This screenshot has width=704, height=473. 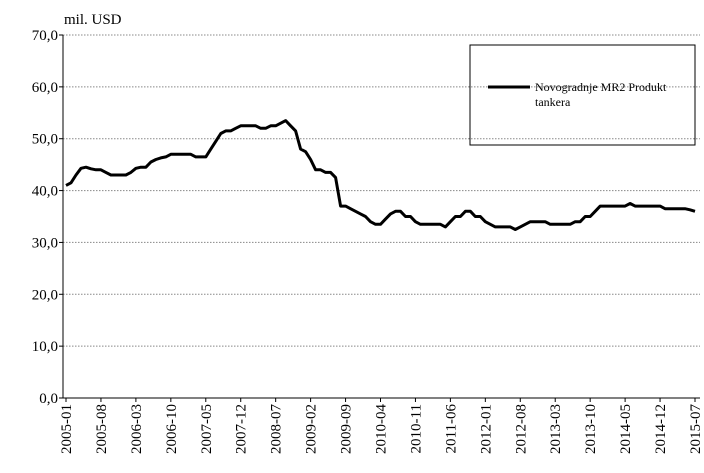 I want to click on legend-box, so click(x=582, y=95).